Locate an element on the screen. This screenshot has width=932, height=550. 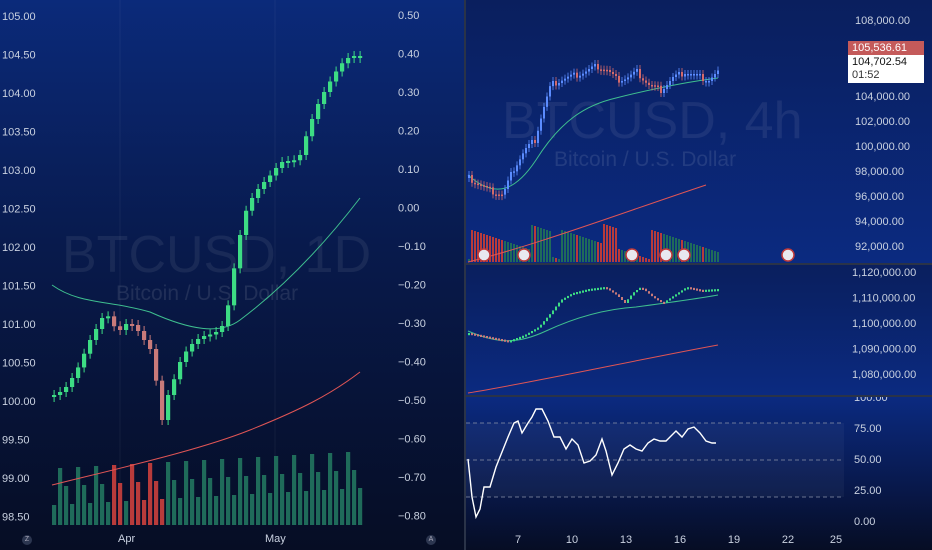
pane-divider-top is located at coordinates (699, 264).